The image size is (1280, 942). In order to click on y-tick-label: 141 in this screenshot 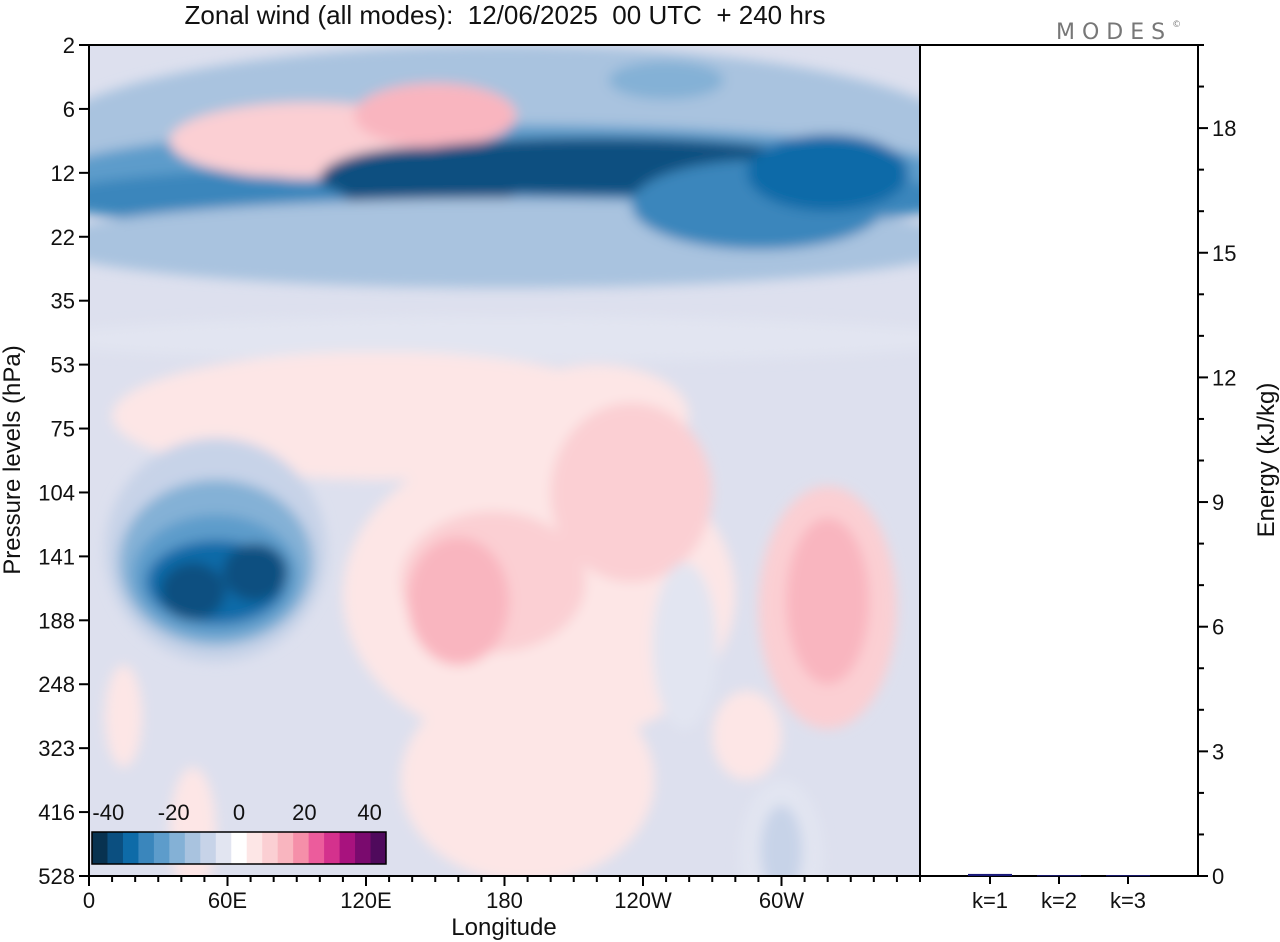, I will do `click(56, 556)`.